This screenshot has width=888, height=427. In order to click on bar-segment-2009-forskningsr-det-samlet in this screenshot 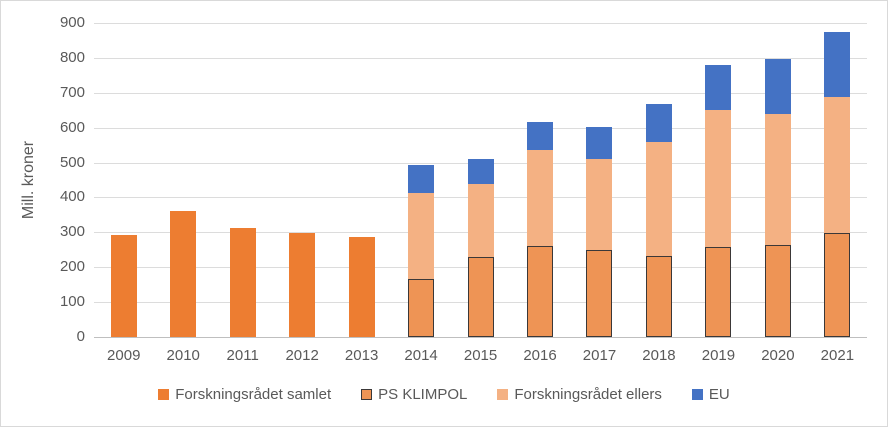, I will do `click(123, 285)`.